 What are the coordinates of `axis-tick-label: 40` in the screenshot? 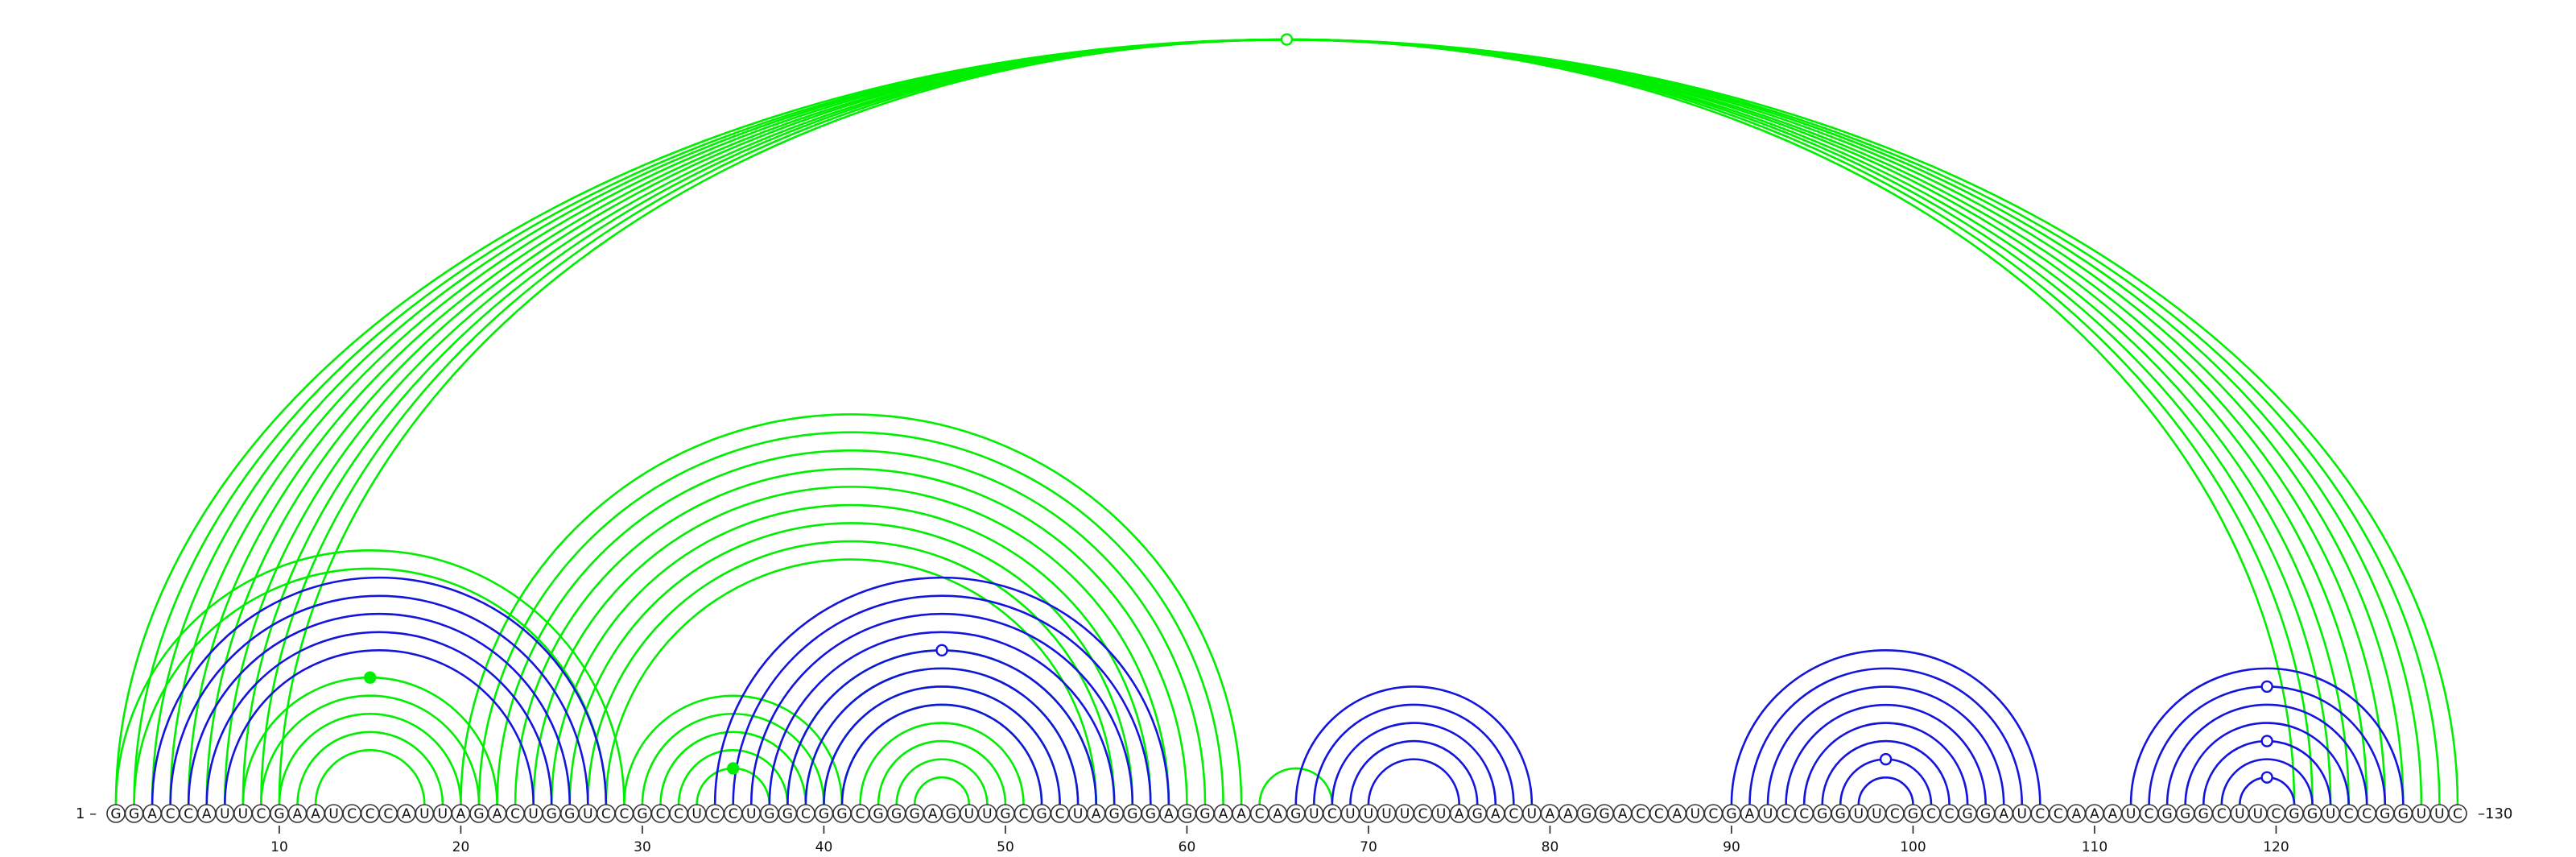 It's located at (824, 847).